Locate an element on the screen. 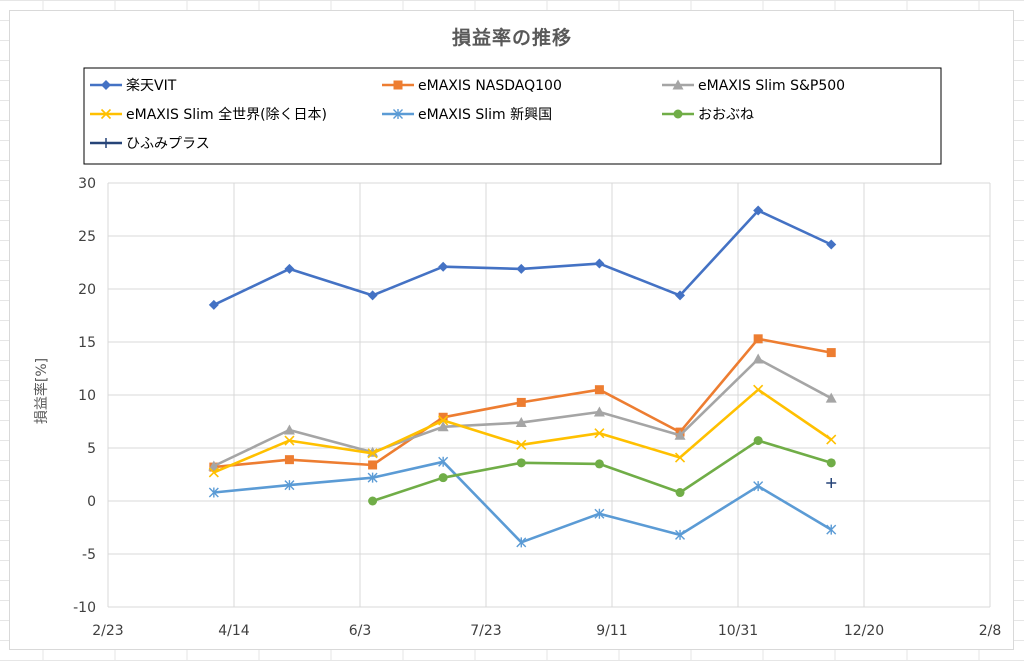  legend-item: ひふみプラス is located at coordinates (150, 144).